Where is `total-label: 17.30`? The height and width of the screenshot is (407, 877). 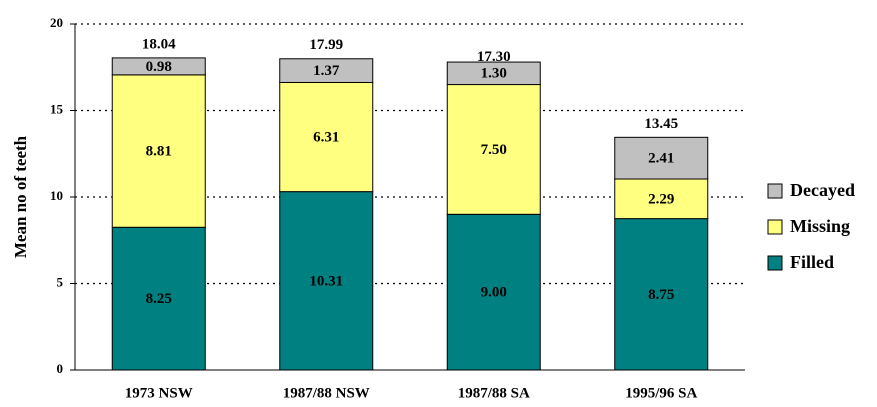
total-label: 17.30 is located at coordinates (494, 57).